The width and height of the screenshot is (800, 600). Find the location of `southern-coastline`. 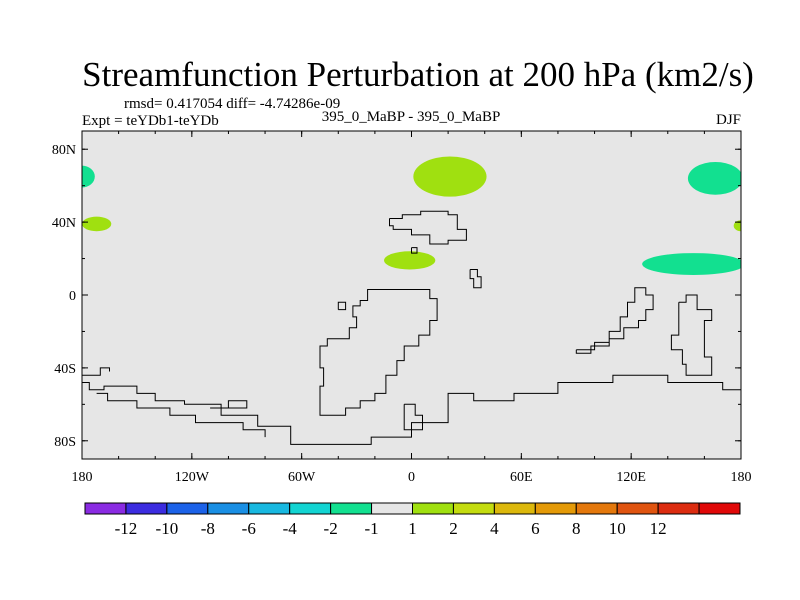

southern-coastline is located at coordinates (411, 409).